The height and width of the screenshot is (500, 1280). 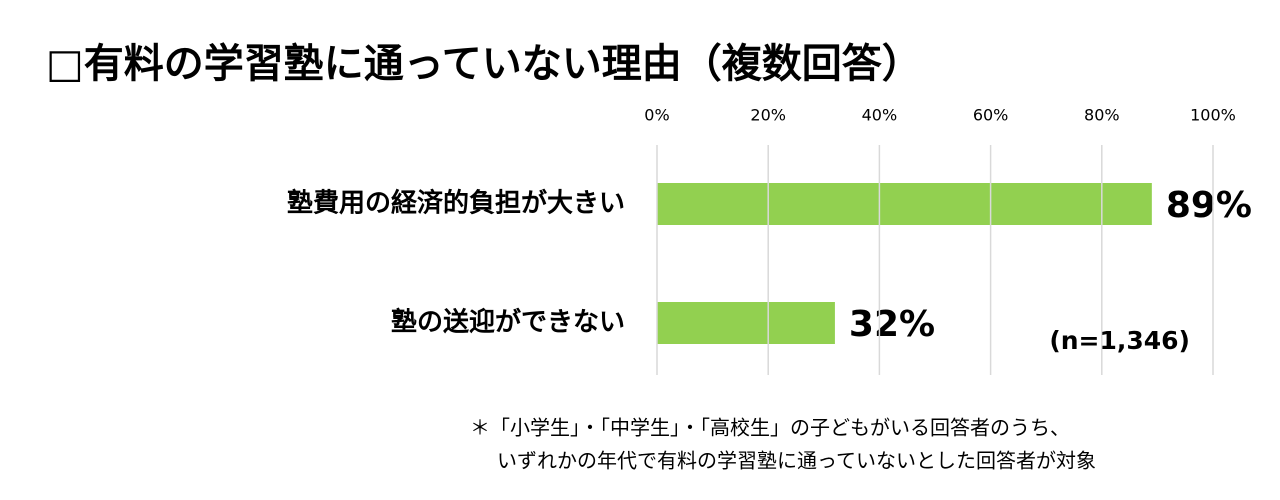 What do you see at coordinates (991, 115) in the screenshot?
I see `x-tick-label: 60%` at bounding box center [991, 115].